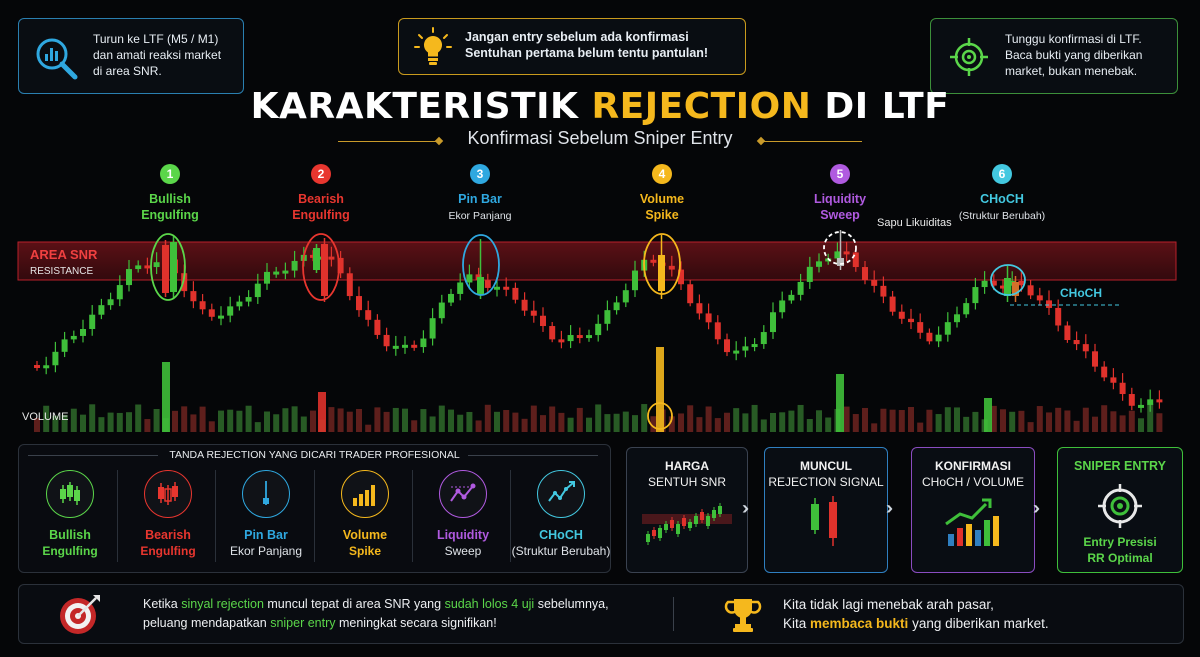 This screenshot has height=657, width=1200. What do you see at coordinates (168, 514) in the screenshot?
I see `sign-item: Bearish Engulfing` at bounding box center [168, 514].